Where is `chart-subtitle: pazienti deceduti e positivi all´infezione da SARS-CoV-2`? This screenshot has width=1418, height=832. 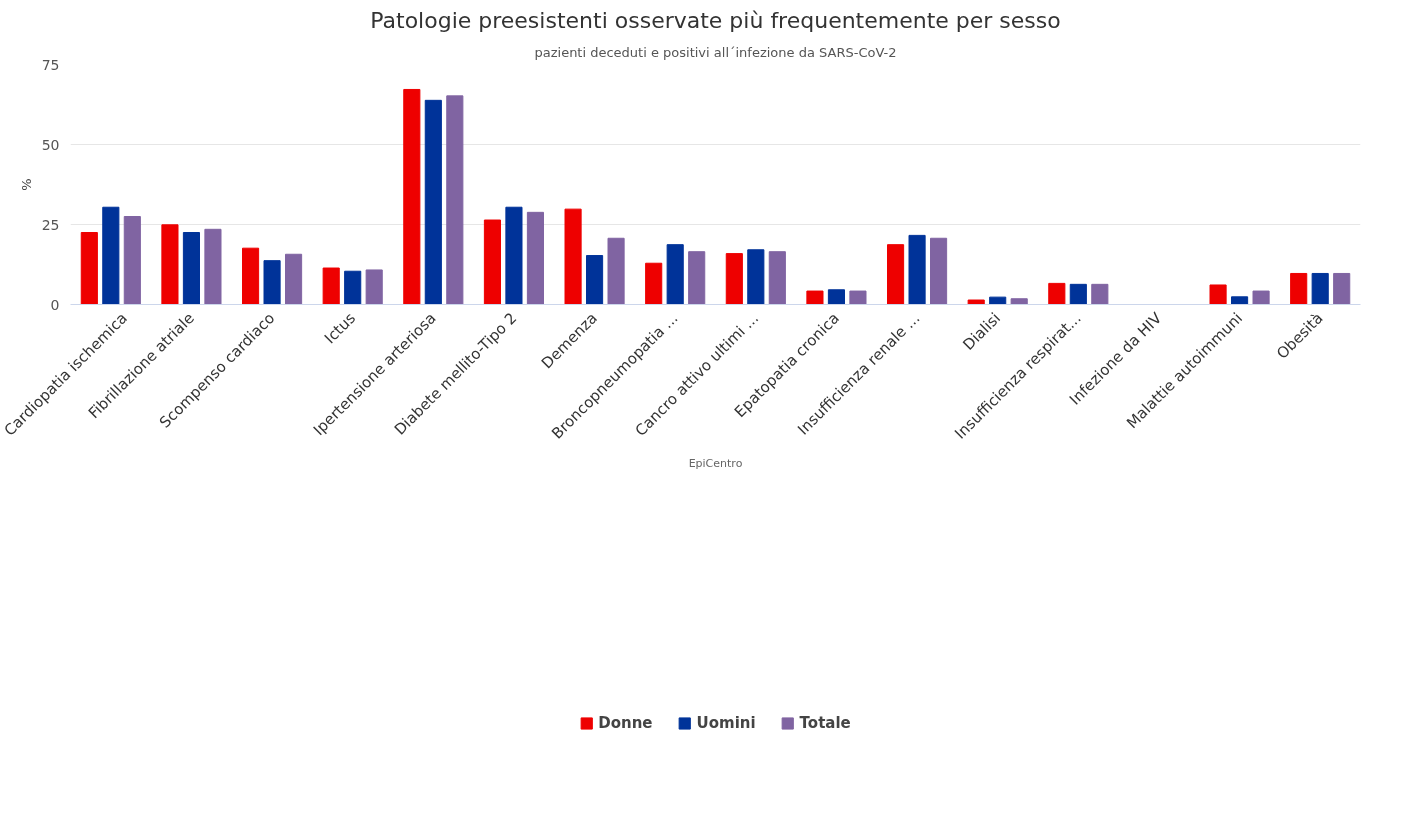 chart-subtitle: pazienti deceduti e positivi all´infezione da SARS-CoV-2 is located at coordinates (715, 52).